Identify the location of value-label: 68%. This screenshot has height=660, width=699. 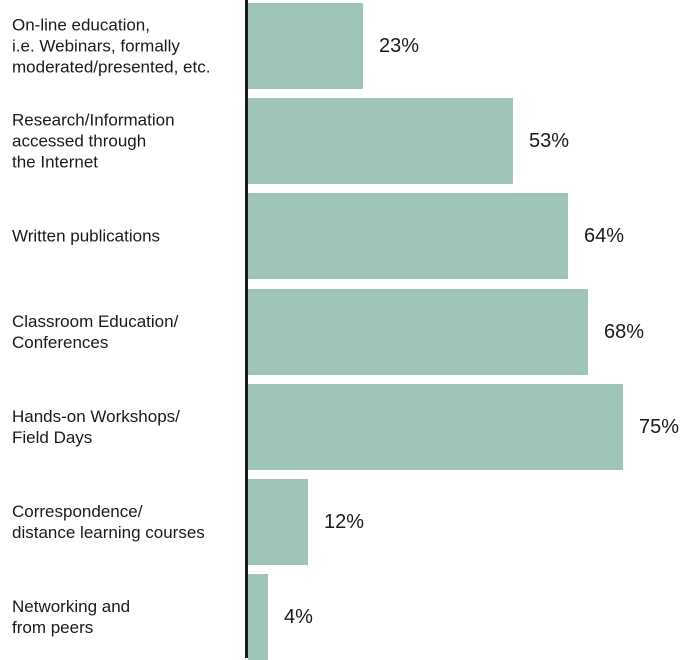
(624, 332).